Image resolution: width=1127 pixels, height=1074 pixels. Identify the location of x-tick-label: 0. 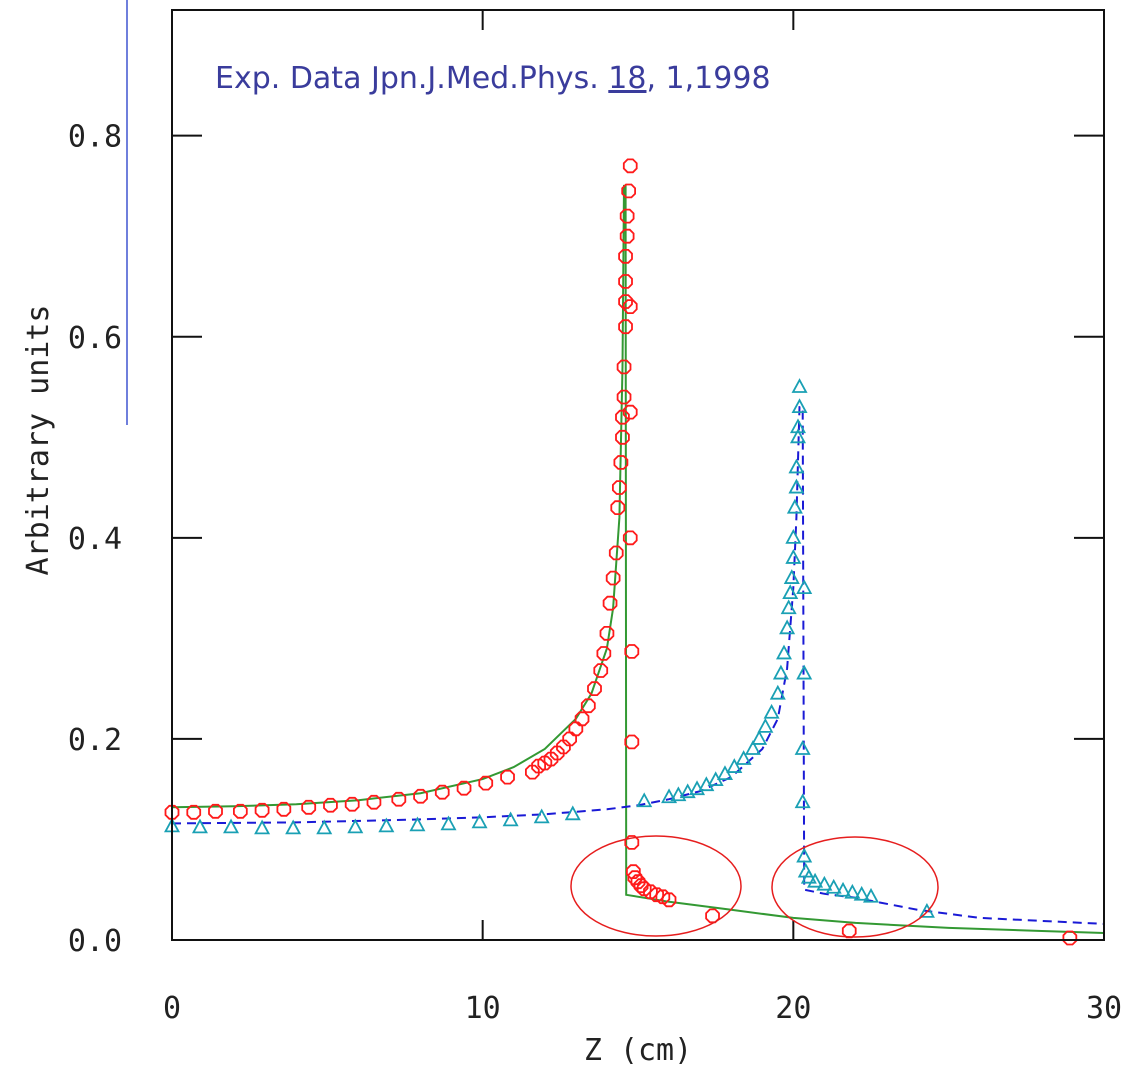
(172, 1008).